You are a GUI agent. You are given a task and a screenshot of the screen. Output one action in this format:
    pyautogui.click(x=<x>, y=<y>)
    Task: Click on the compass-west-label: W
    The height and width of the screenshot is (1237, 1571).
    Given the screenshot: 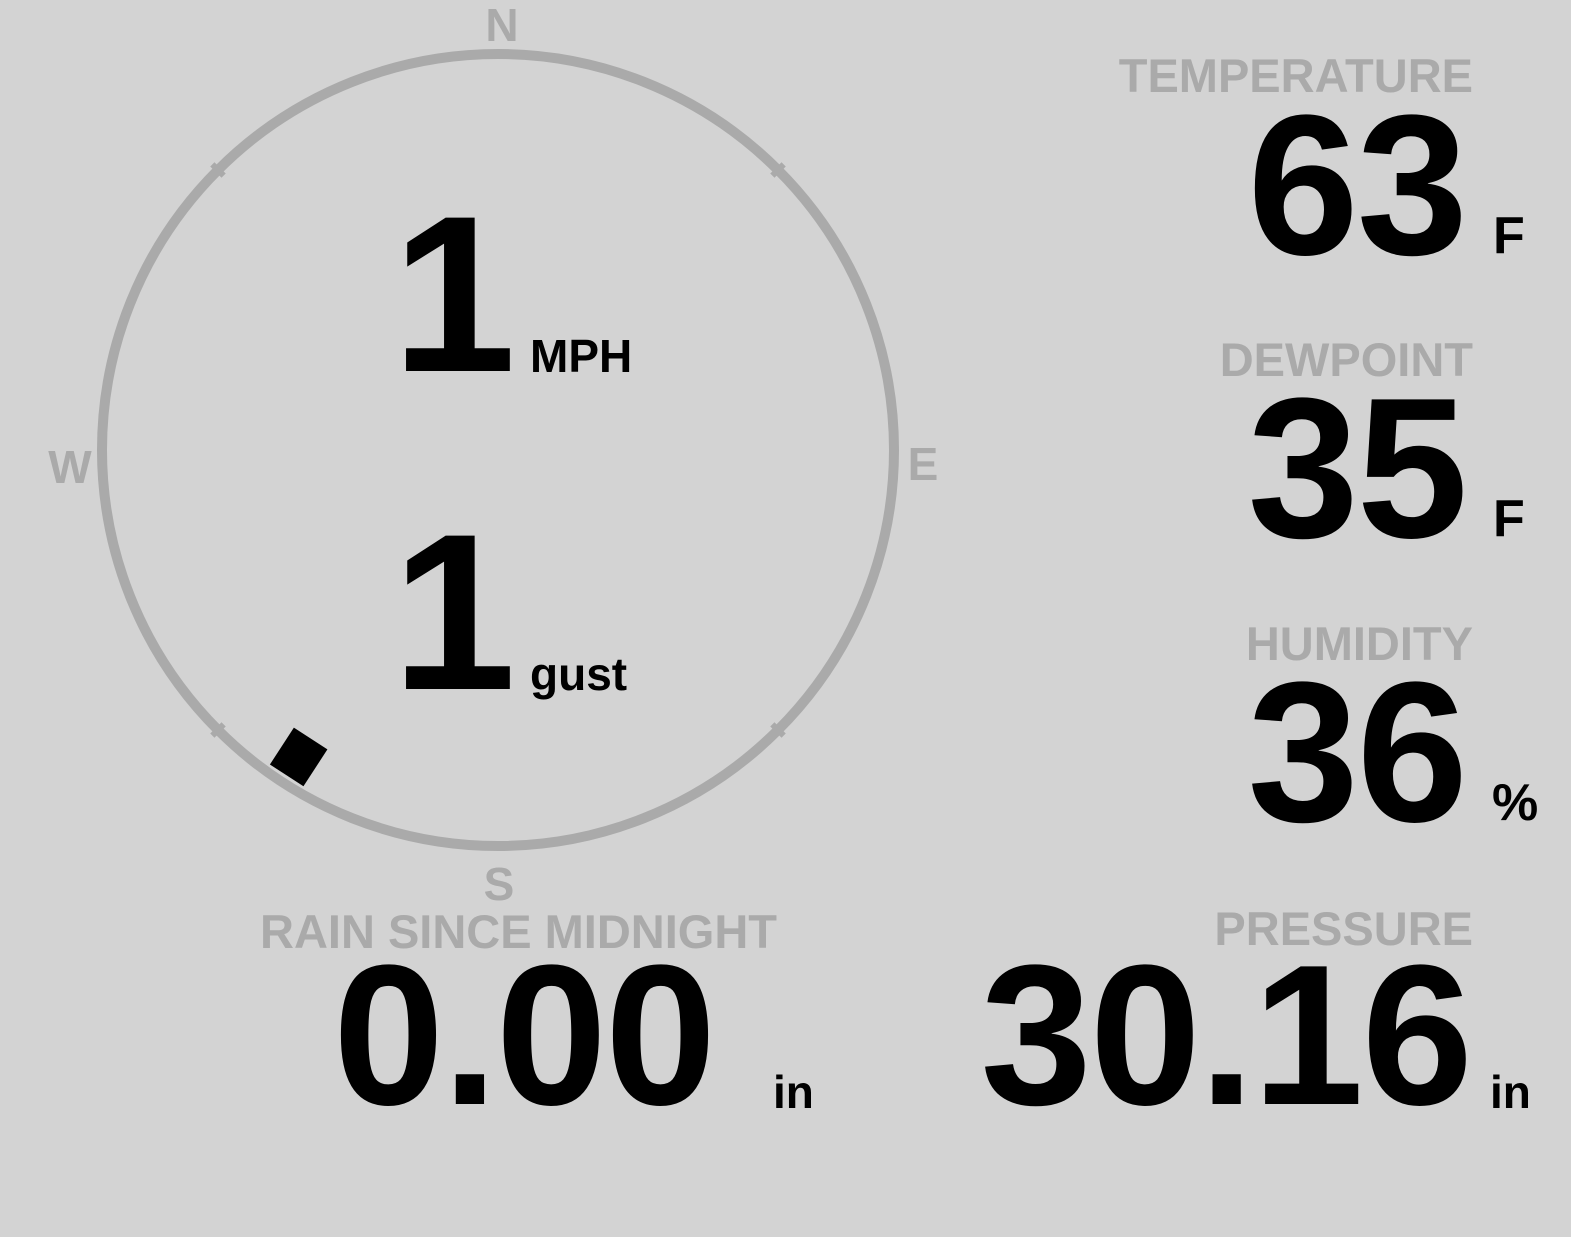 What is the action you would take?
    pyautogui.click(x=70, y=467)
    